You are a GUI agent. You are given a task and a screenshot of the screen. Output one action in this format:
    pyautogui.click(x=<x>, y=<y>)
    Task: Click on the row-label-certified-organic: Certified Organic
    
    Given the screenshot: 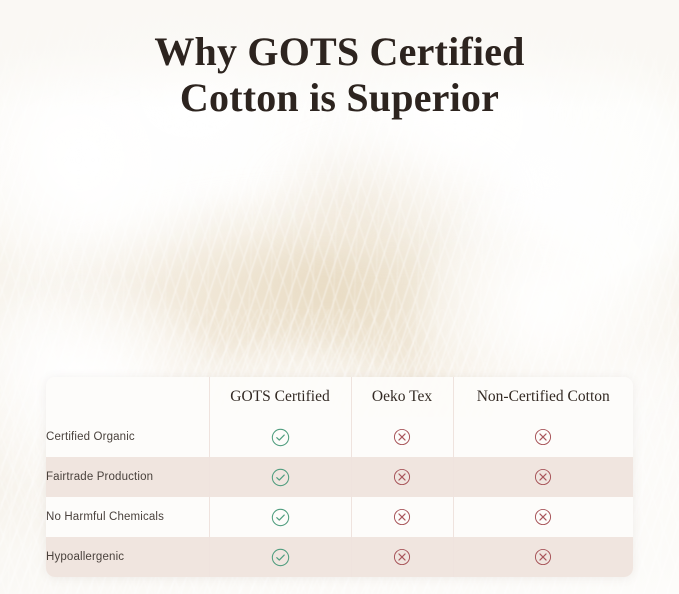 What is the action you would take?
    pyautogui.click(x=128, y=437)
    